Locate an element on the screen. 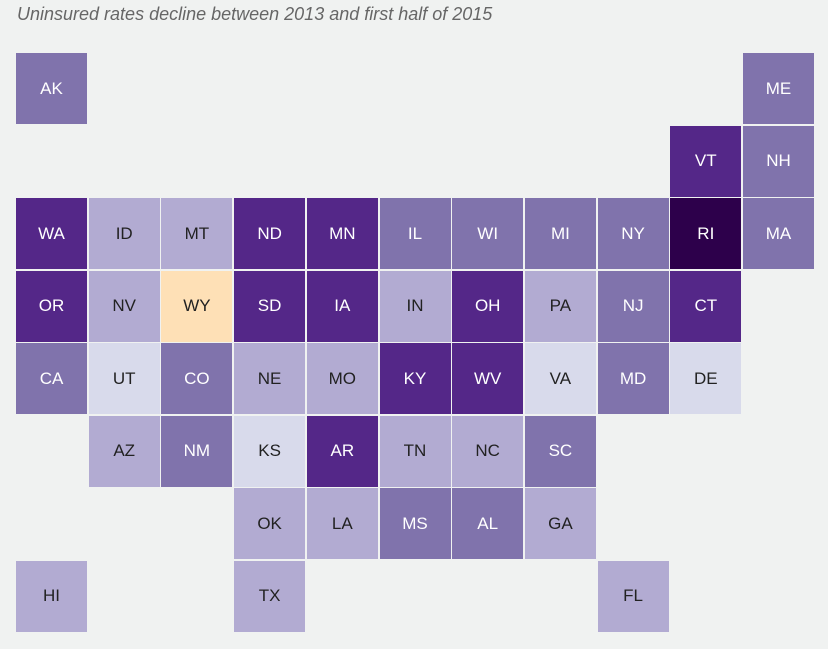 The image size is (828, 649). state-label: WV is located at coordinates (487, 378).